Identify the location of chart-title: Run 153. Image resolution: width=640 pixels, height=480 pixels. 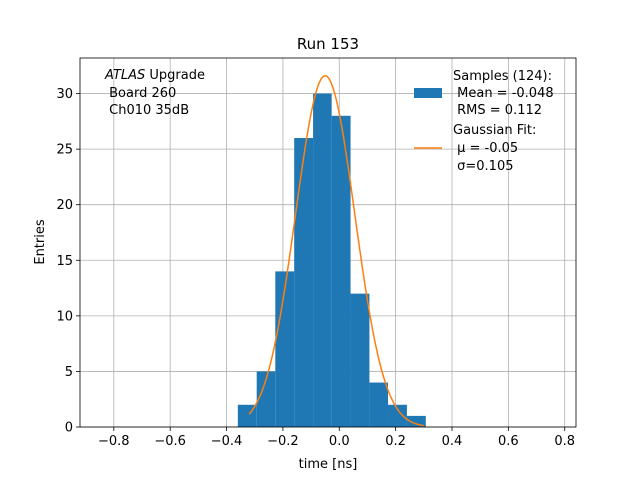
(328, 44).